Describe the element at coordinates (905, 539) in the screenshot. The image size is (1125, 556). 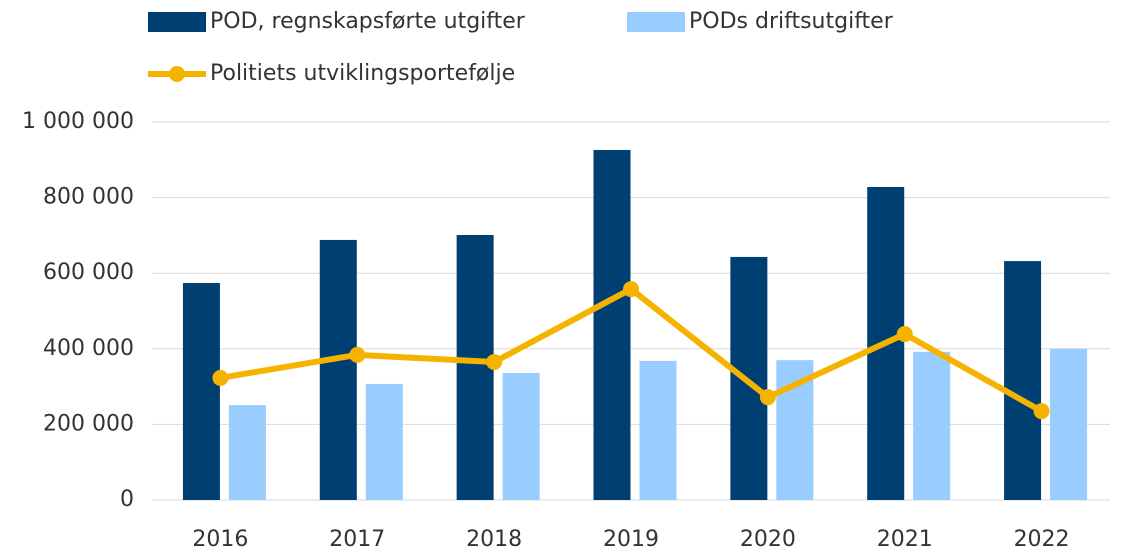
I see `x-tick-label: 2021` at that location.